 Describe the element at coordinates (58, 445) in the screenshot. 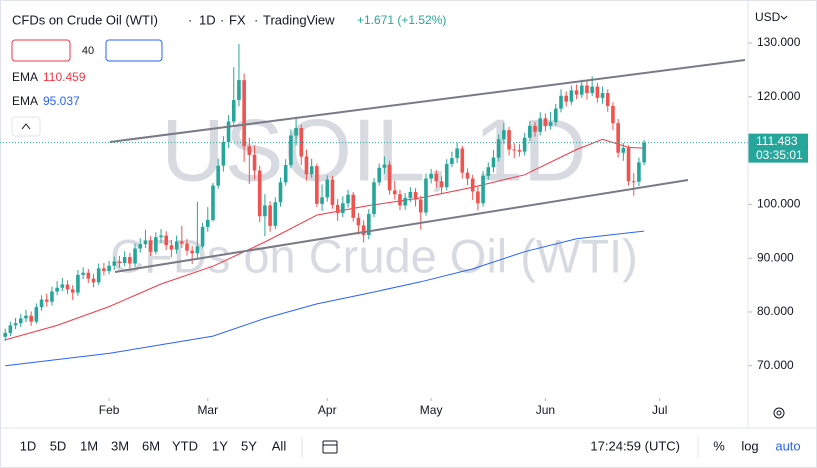

I see `range-button: 5D` at that location.